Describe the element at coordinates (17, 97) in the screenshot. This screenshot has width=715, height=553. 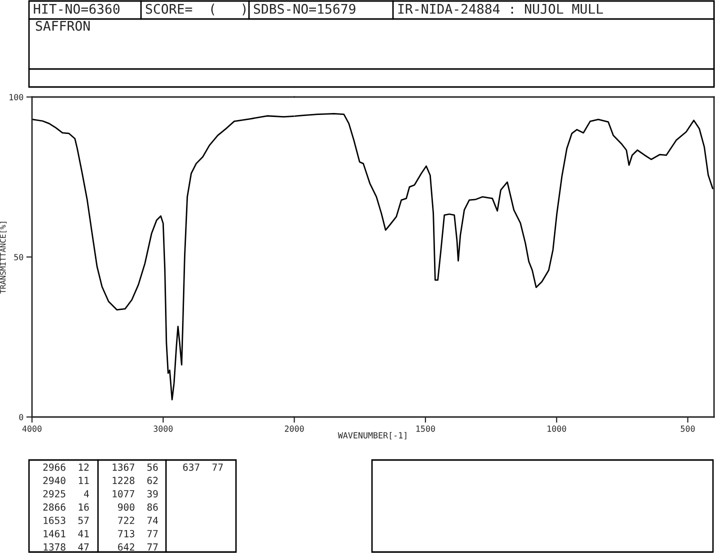
I see `y-tick-label: 100` at that location.